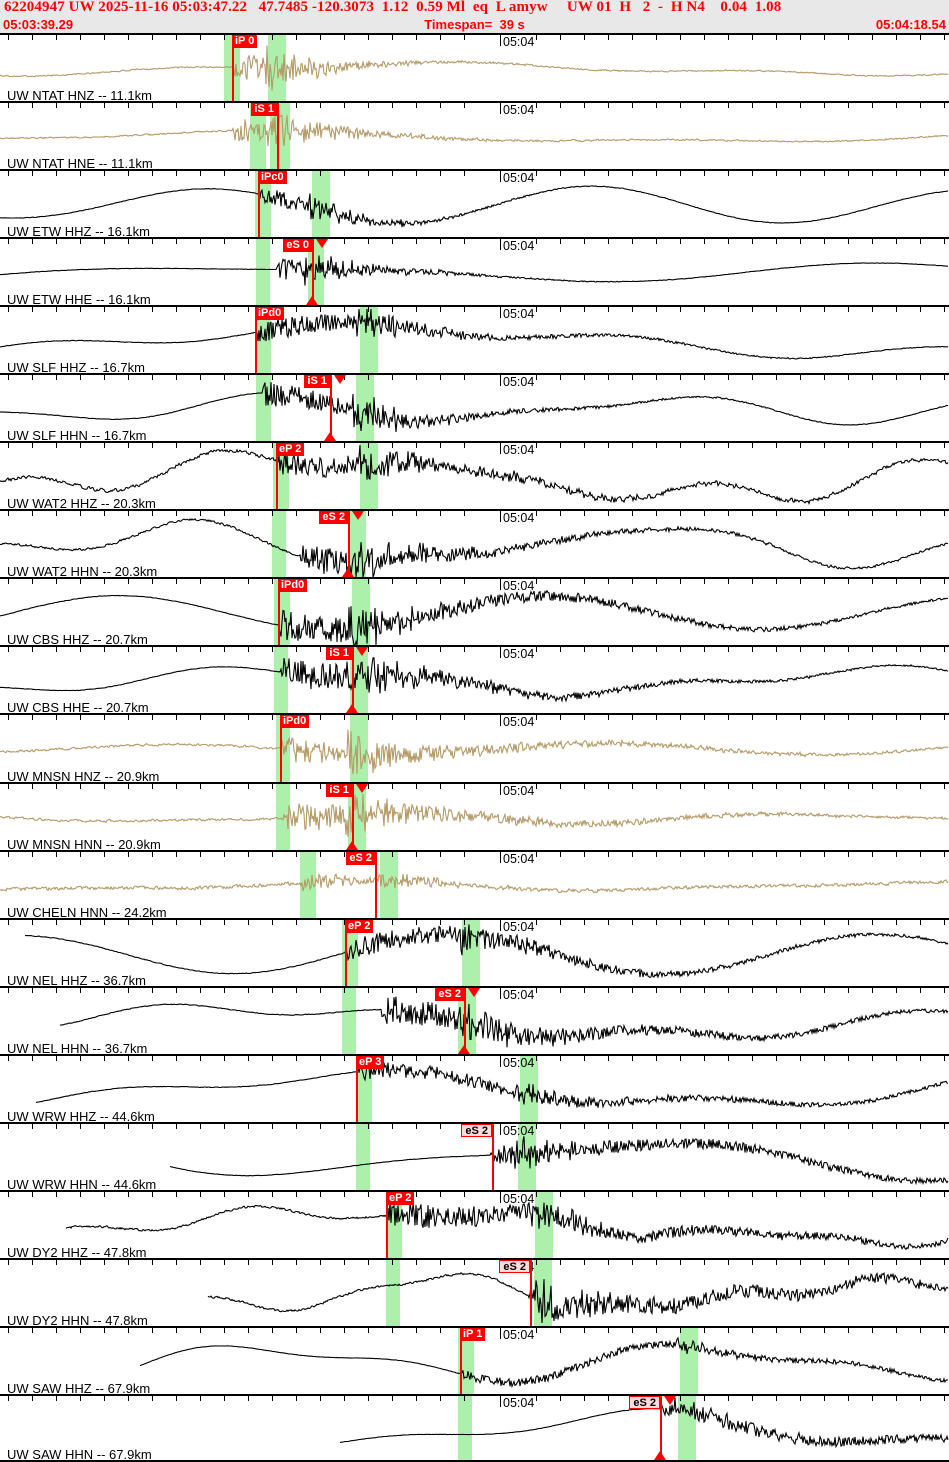  I want to click on trace-row: 05:04 iPd0 UW CBS HHZ -- 20.7km, so click(474, 611).